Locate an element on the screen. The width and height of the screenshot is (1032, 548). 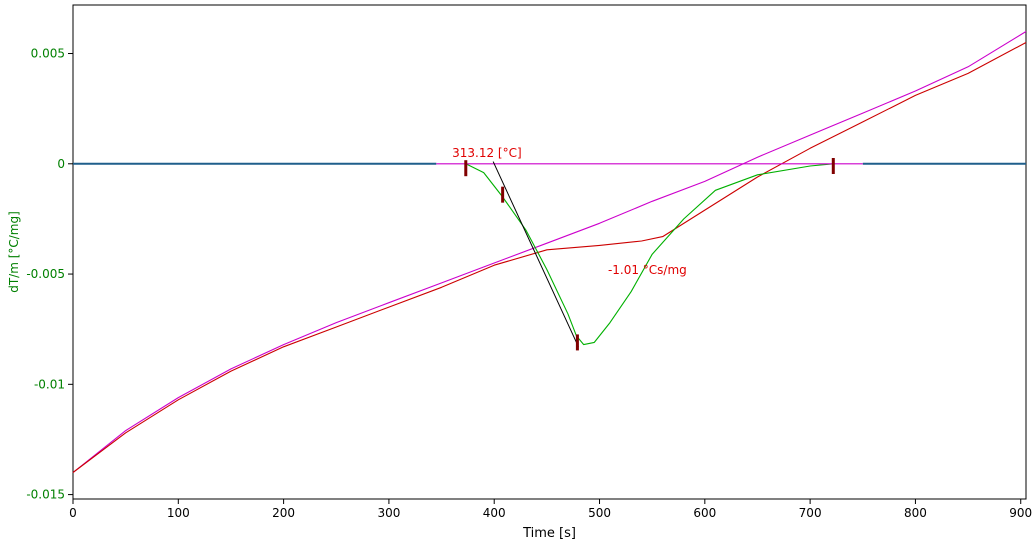
x-tick-label: 400 is located at coordinates (494, 513).